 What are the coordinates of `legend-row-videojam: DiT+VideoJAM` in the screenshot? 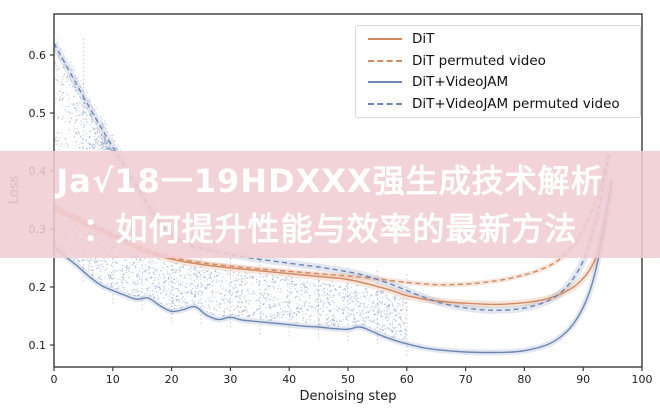 It's located at (498, 82).